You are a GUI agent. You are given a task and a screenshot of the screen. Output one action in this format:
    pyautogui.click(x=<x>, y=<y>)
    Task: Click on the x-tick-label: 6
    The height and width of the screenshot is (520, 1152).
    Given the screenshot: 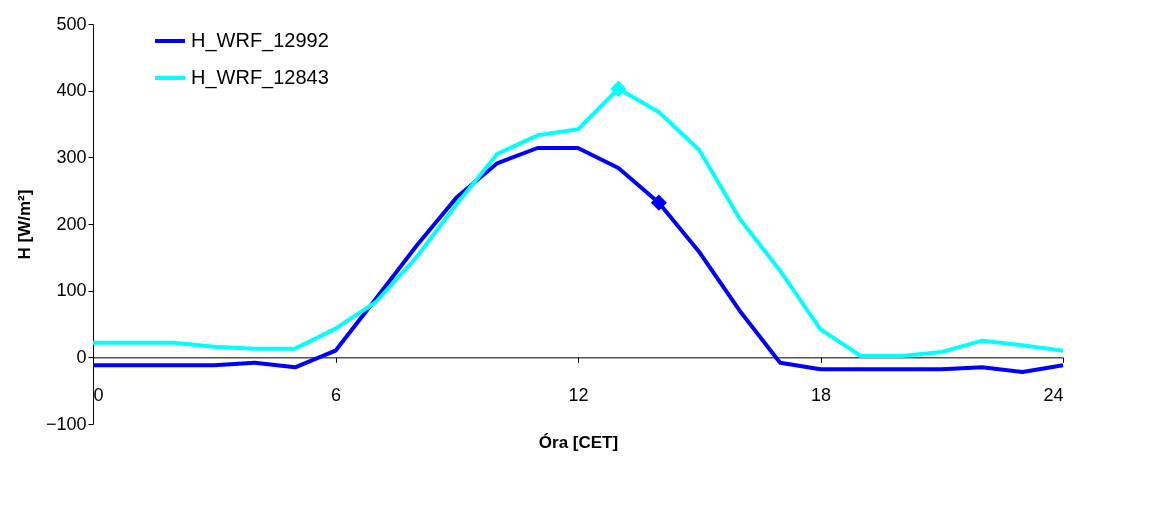 What is the action you would take?
    pyautogui.click(x=336, y=394)
    